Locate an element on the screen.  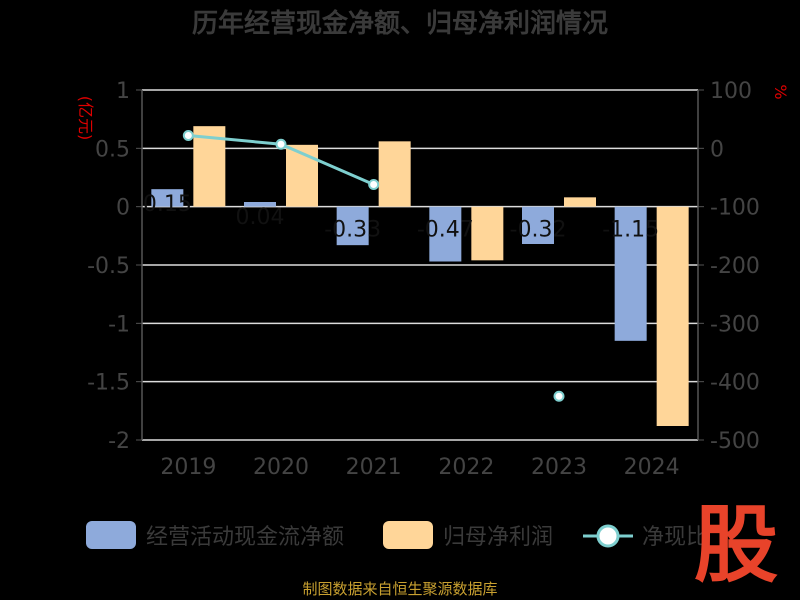
x-tick-label: 2019 is located at coordinates (188, 467).